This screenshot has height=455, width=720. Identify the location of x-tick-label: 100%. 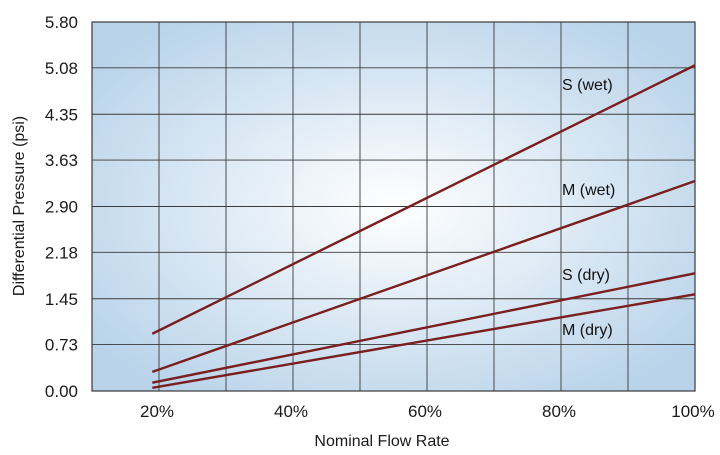
(692, 411).